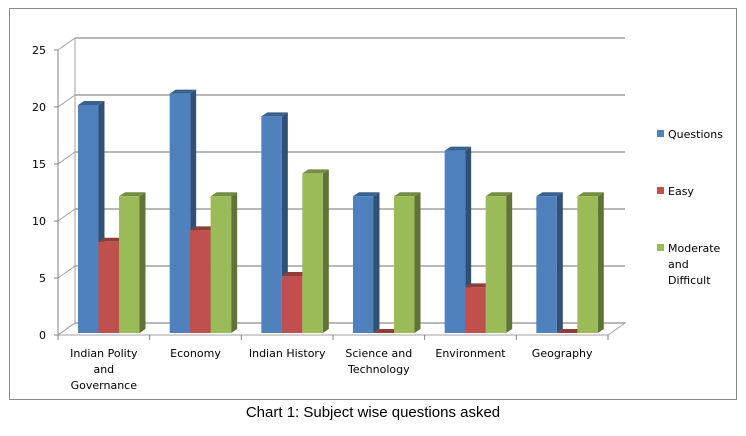 The height and width of the screenshot is (436, 746). I want to click on legend-label: Easy, so click(681, 191).